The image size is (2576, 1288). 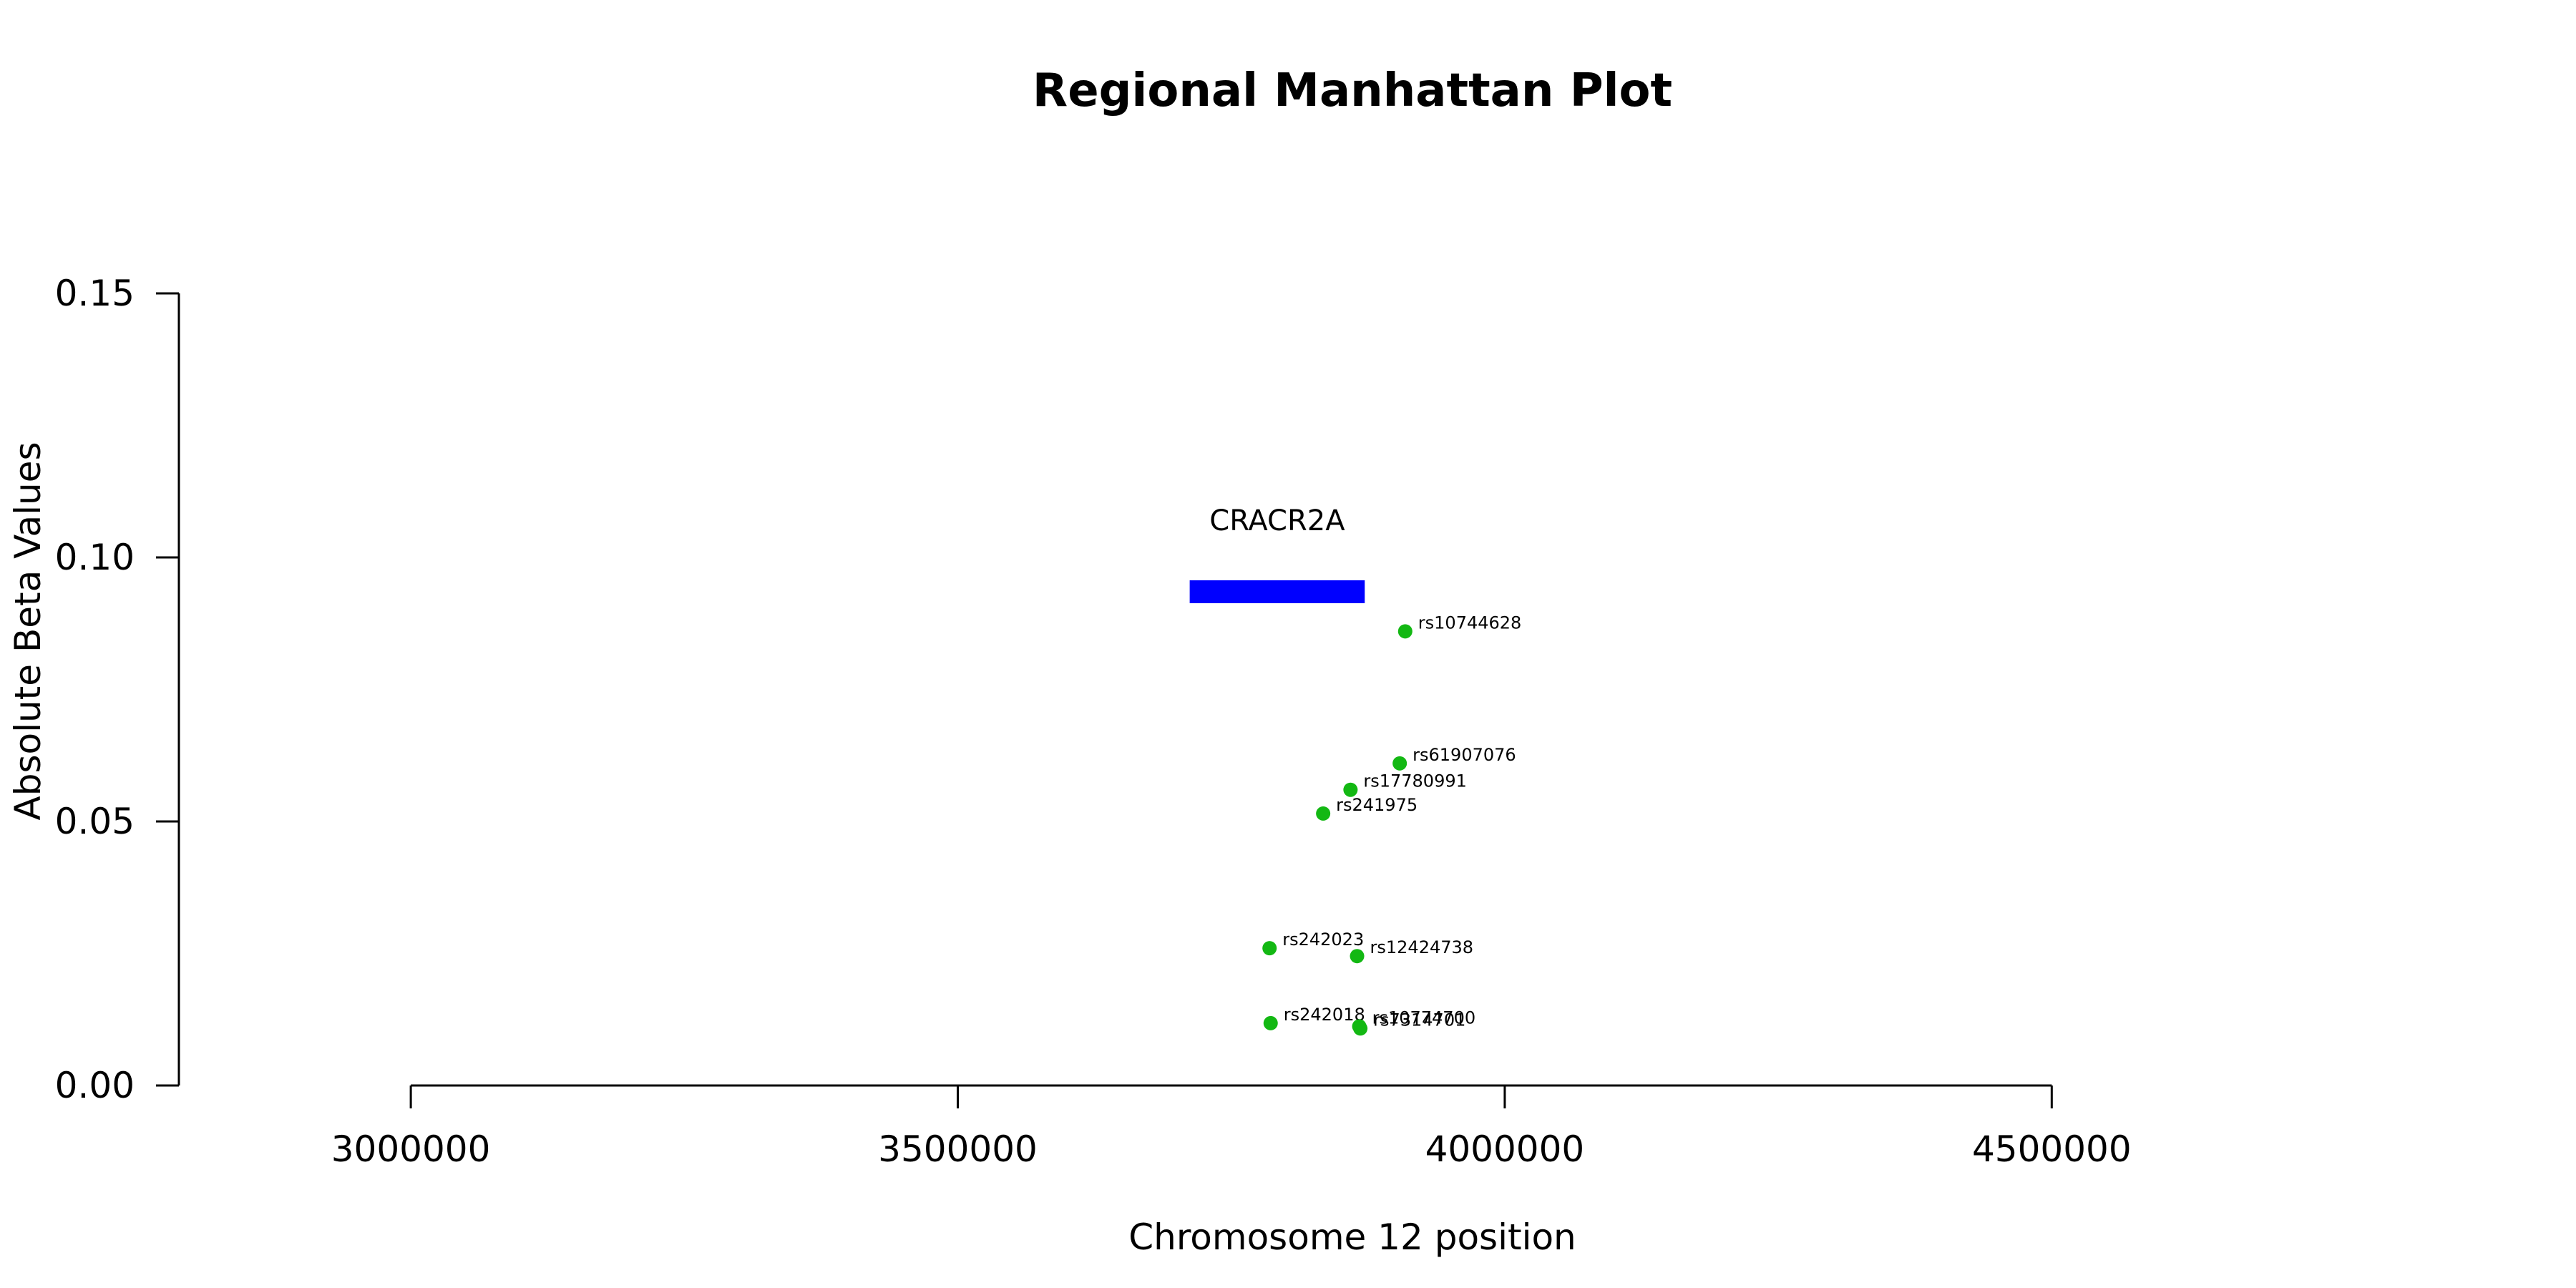 I want to click on snp-label: rs242018, so click(x=1324, y=1015).